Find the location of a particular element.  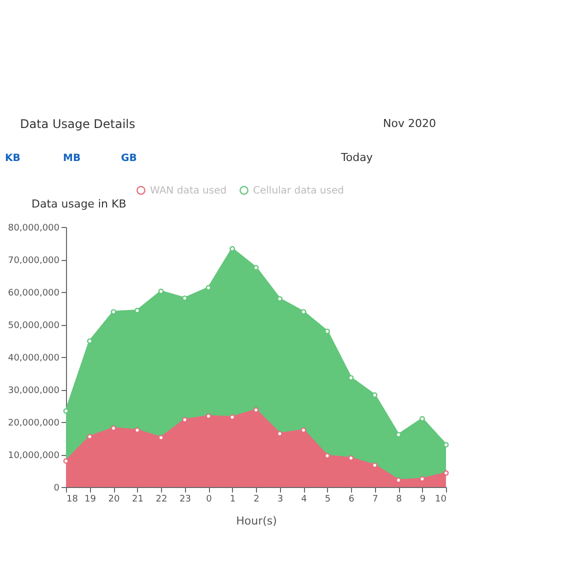

y-tick-label: 80,000,000 is located at coordinates (34, 229).